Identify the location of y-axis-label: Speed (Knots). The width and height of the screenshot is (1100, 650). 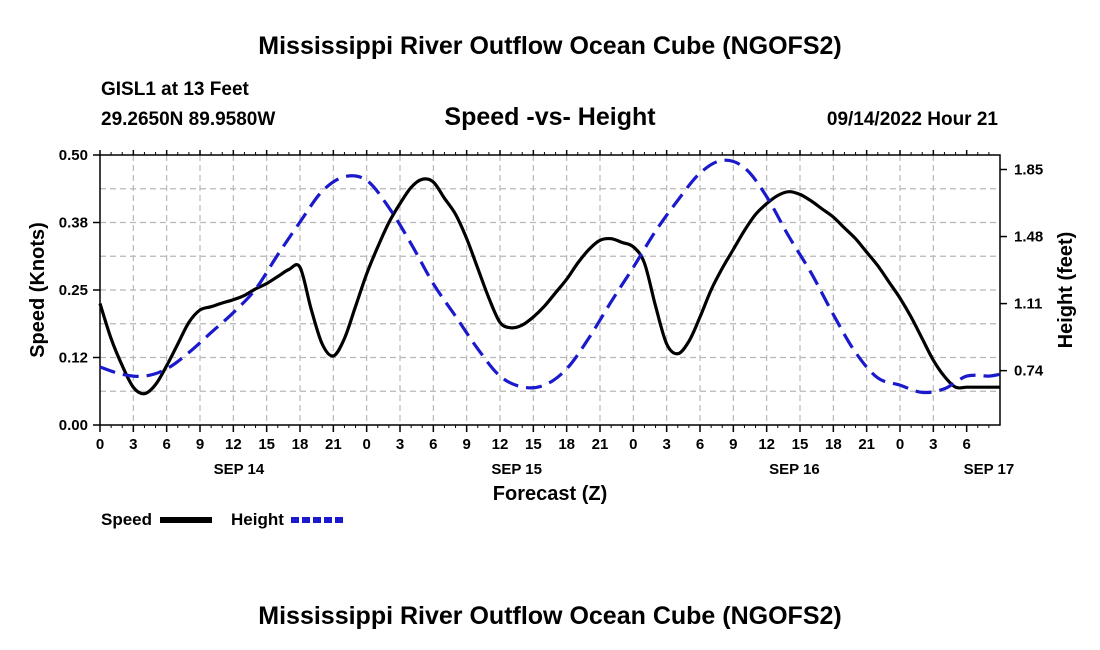
(38, 290).